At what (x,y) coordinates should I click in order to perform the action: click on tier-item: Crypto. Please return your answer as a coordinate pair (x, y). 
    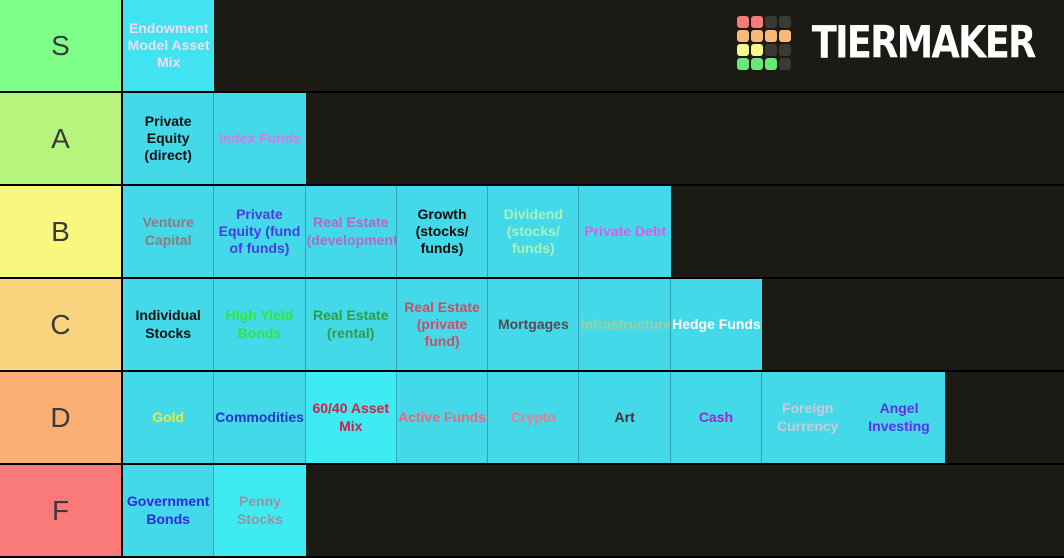
    Looking at the image, I should click on (534, 417).